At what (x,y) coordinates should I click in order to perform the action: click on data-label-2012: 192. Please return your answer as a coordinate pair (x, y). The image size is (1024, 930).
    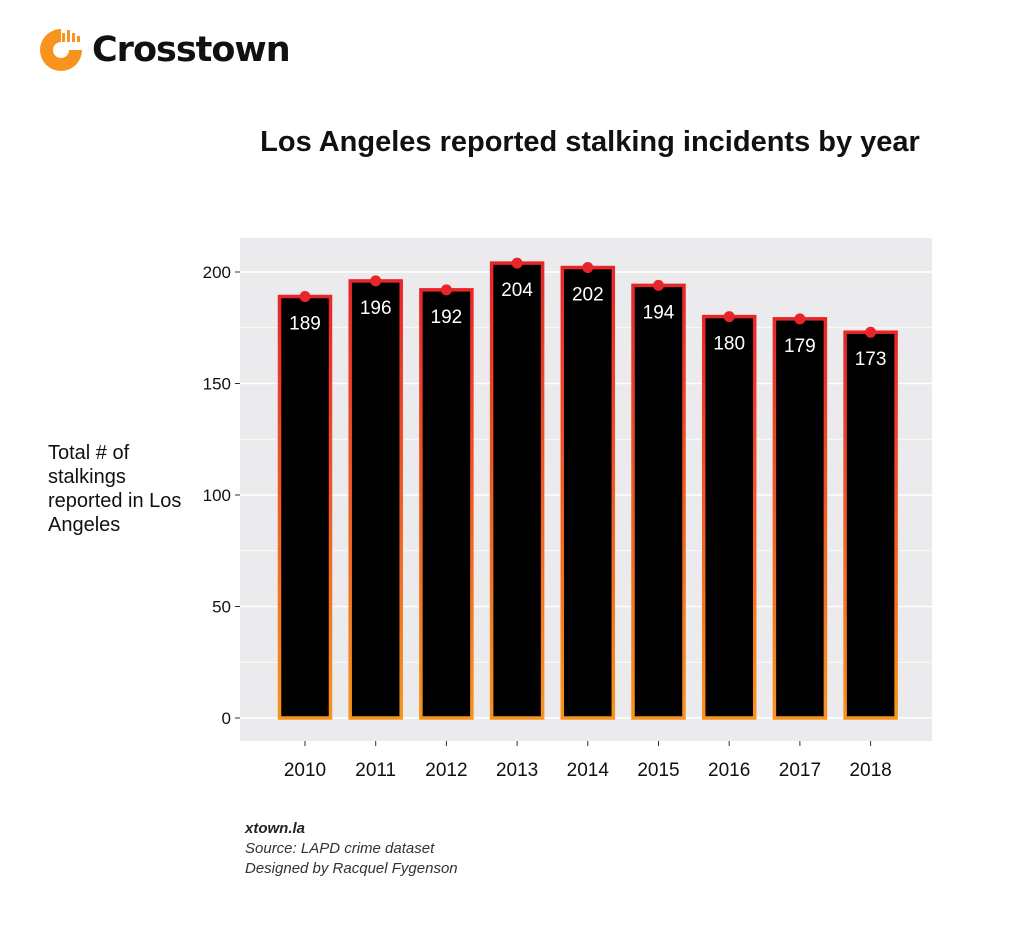
    Looking at the image, I should click on (447, 317).